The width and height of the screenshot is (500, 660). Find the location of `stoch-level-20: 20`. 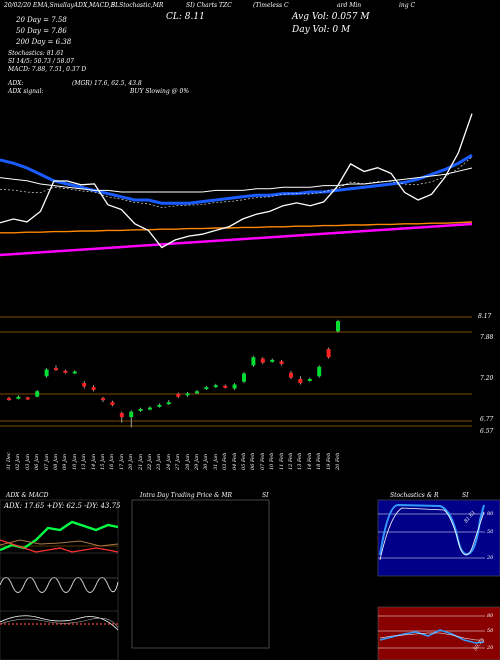

stoch-level-20: 20 is located at coordinates (490, 558).